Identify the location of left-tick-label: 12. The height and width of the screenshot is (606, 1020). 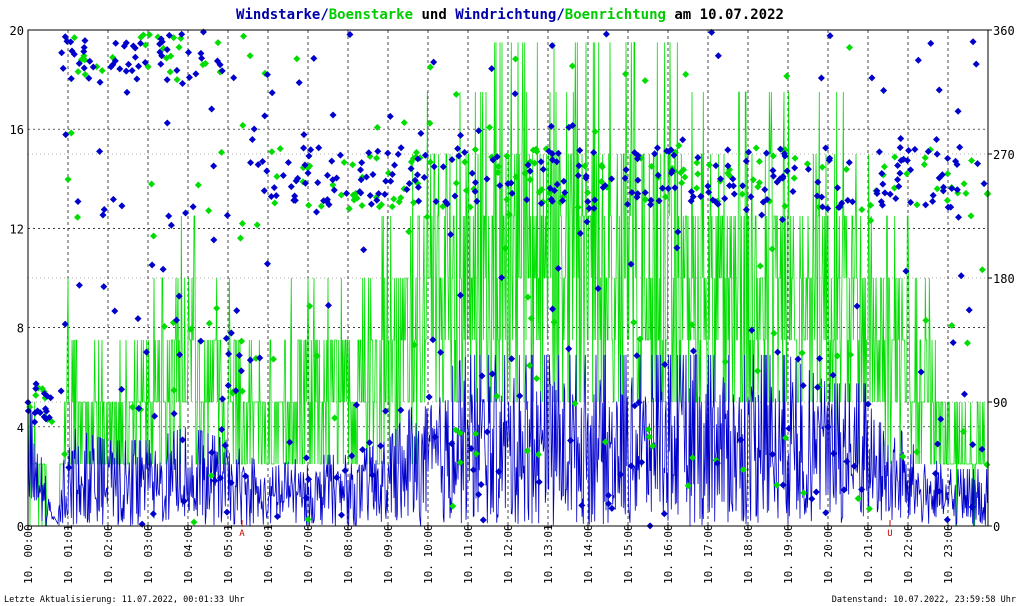
(17, 229).